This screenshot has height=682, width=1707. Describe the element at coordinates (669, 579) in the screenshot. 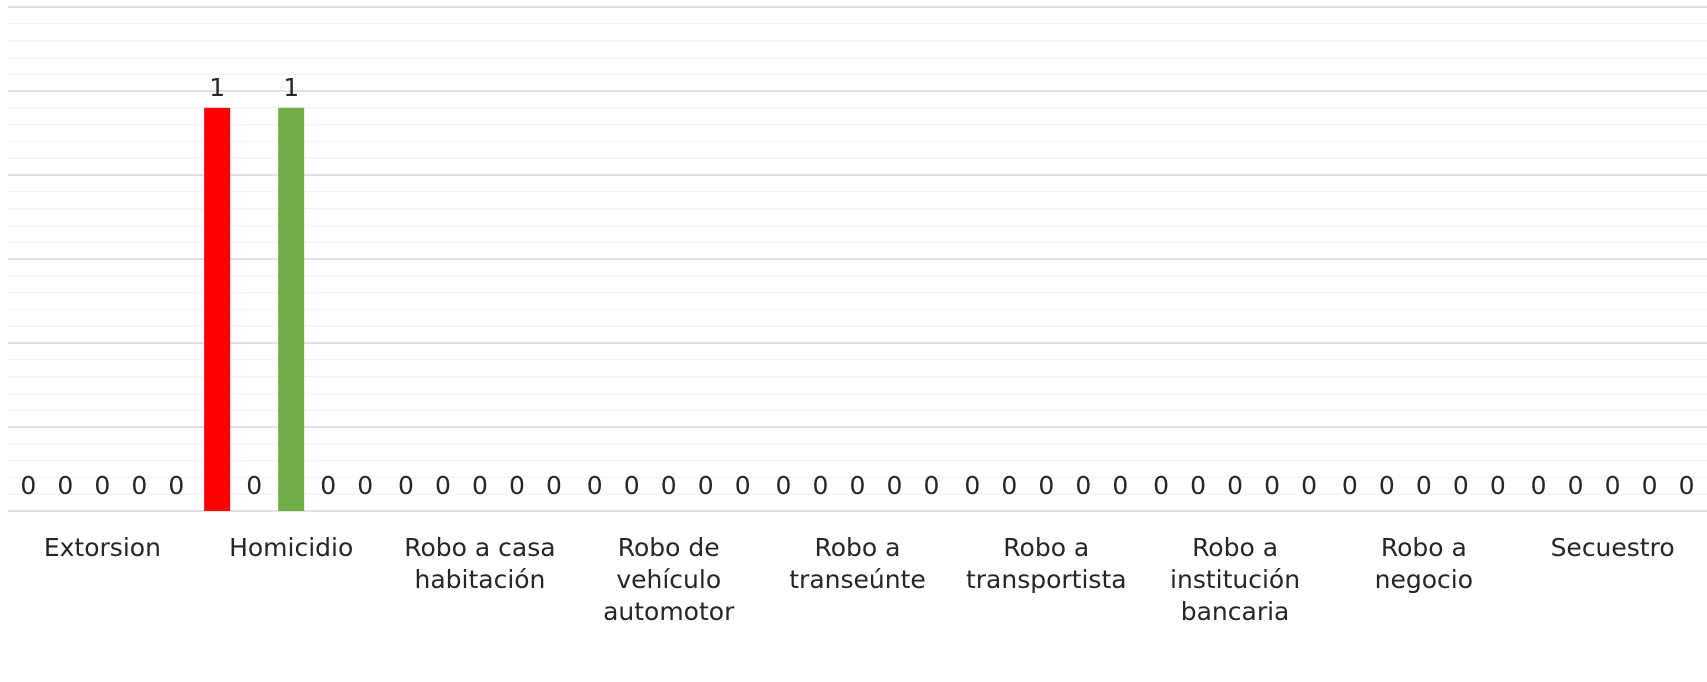

I see `category-label: Robo de vehículo automotor` at that location.